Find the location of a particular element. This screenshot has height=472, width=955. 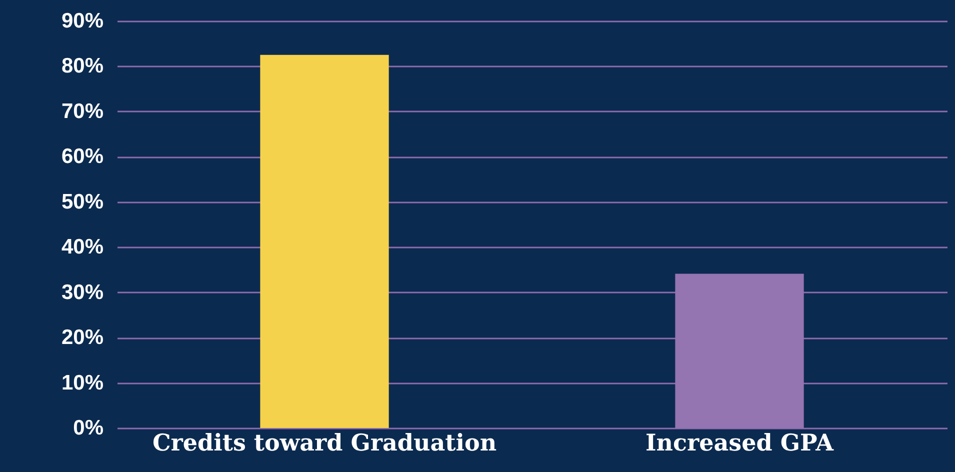

y-tick-label: 0% is located at coordinates (88, 428).